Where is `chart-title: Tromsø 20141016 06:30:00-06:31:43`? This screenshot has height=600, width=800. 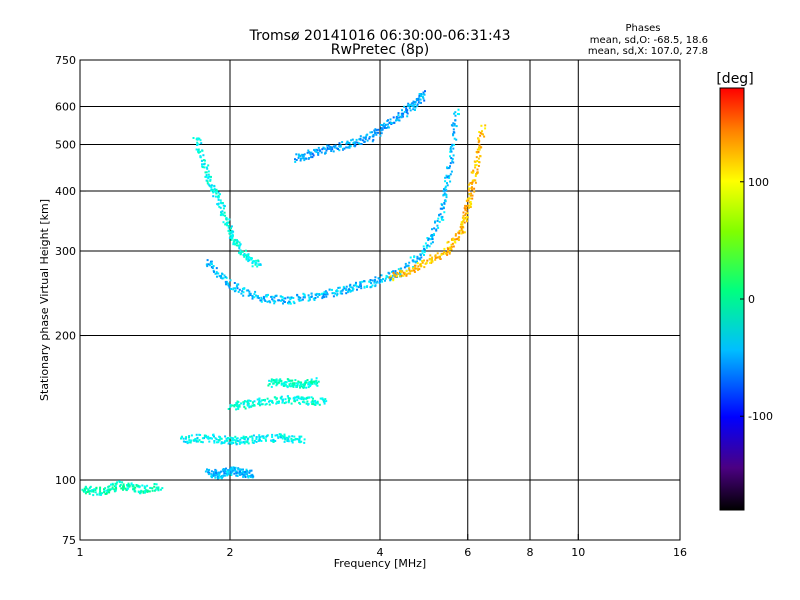 chart-title: Tromsø 20141016 06:30:00-06:31:43 is located at coordinates (380, 36).